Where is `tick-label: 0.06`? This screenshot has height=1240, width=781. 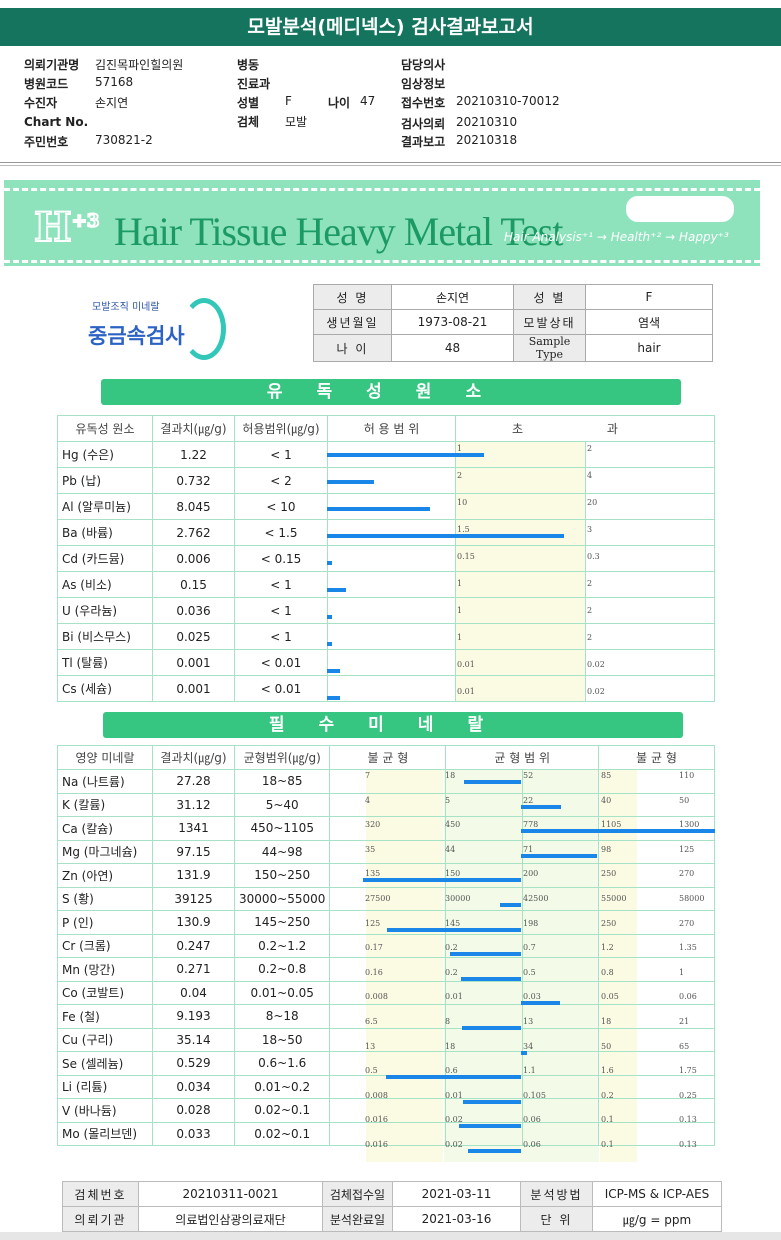
tick-label: 0.06 is located at coordinates (532, 1144).